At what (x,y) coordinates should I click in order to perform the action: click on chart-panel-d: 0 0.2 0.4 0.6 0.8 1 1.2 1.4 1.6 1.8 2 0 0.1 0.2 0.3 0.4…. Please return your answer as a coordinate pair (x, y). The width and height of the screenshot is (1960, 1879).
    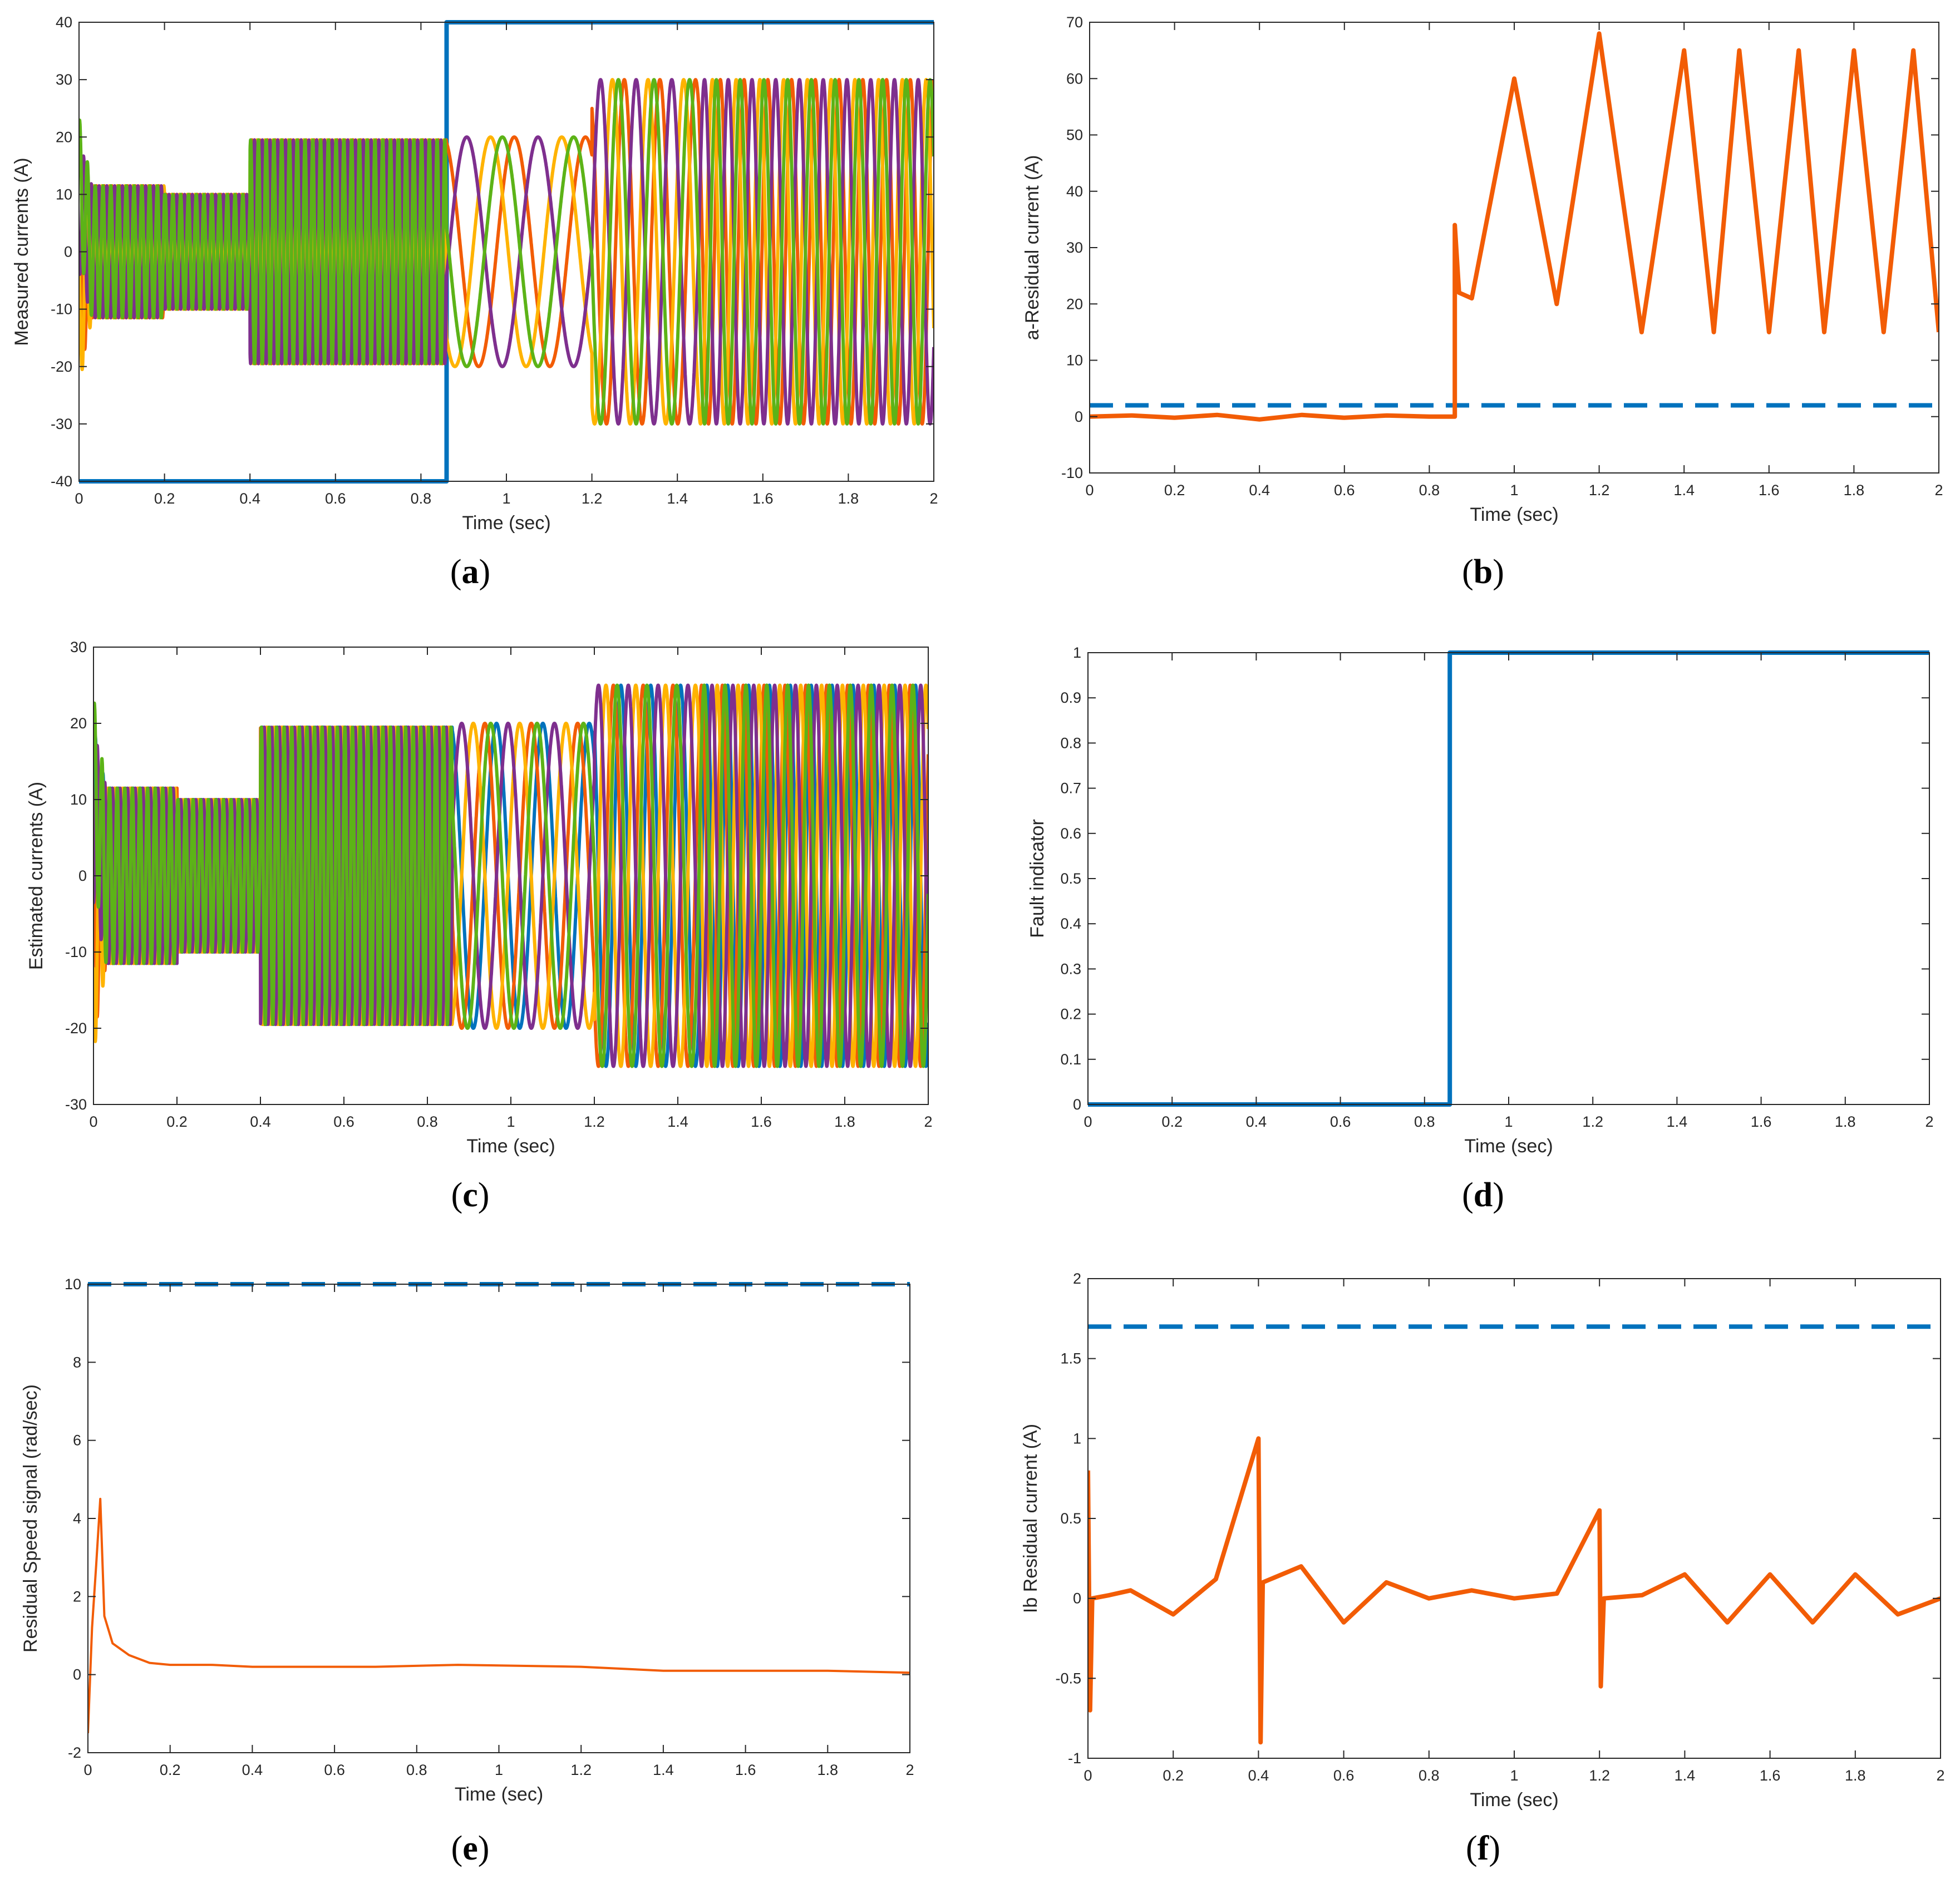
    Looking at the image, I should click on (1480, 929).